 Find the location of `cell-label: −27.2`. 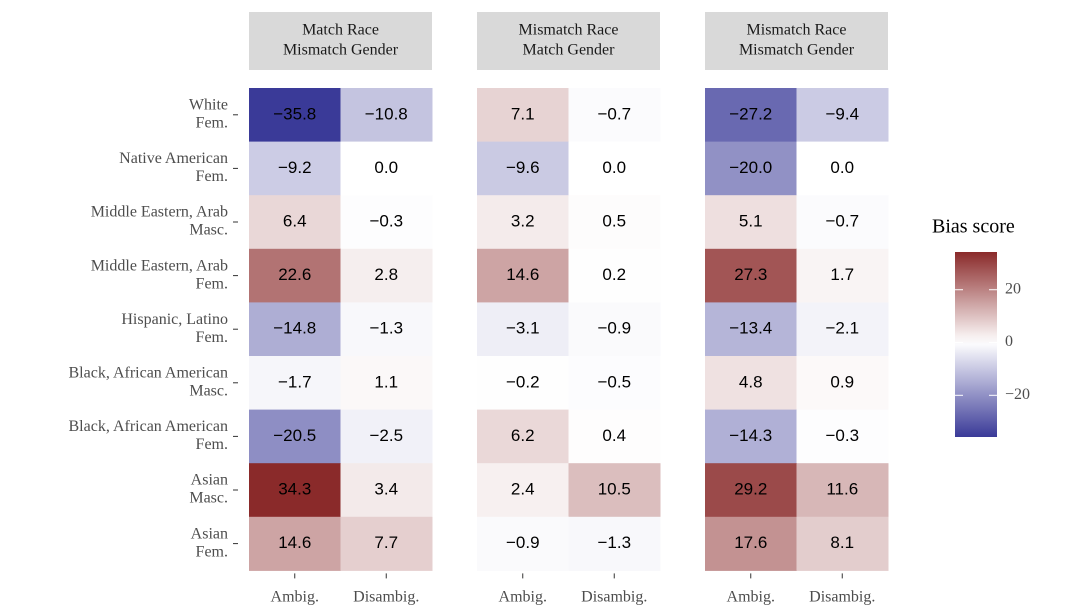

cell-label: −27.2 is located at coordinates (750, 113).